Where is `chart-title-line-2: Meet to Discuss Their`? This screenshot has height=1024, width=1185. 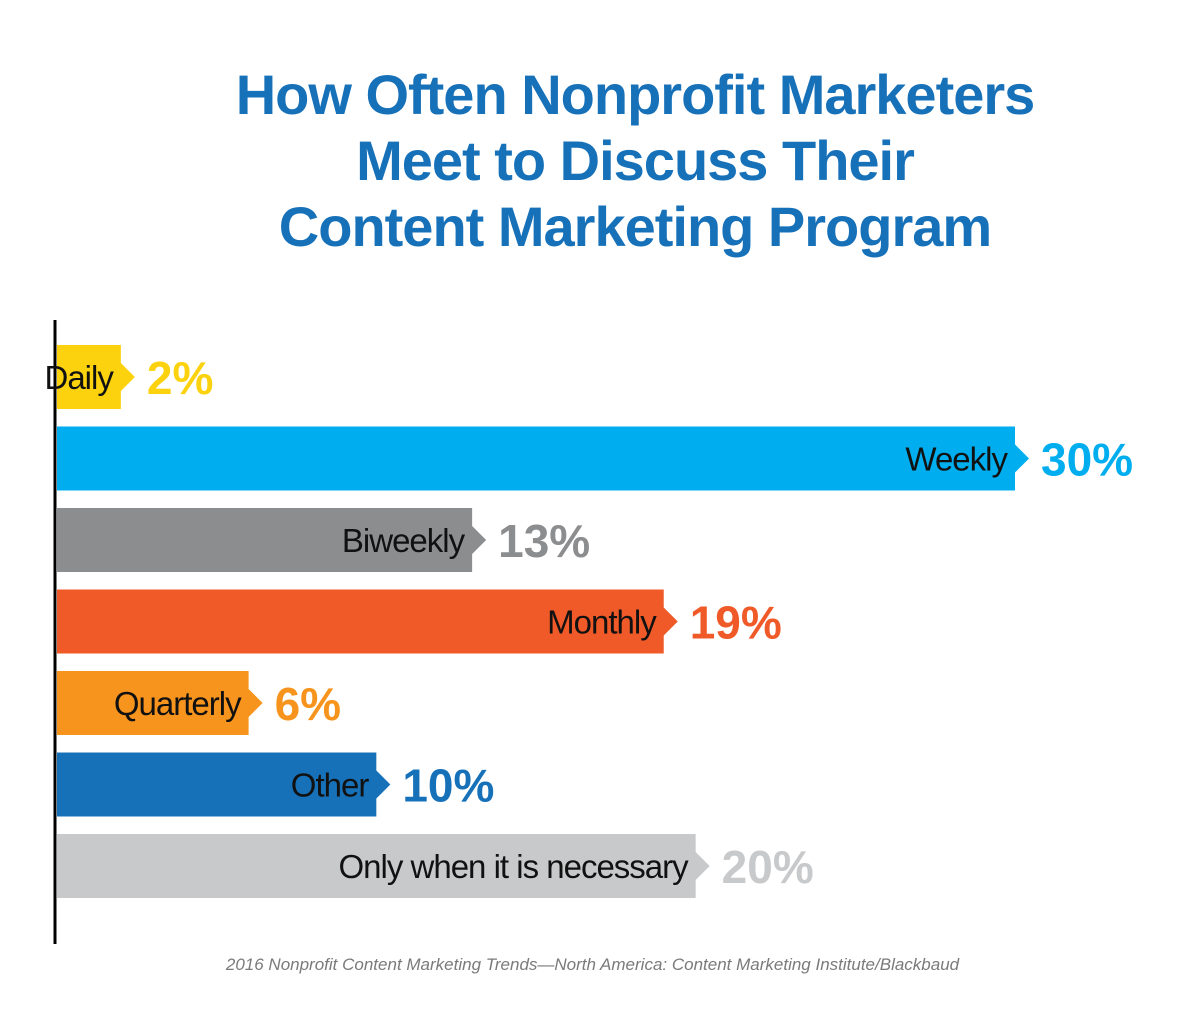 chart-title-line-2: Meet to Discuss Their is located at coordinates (635, 160).